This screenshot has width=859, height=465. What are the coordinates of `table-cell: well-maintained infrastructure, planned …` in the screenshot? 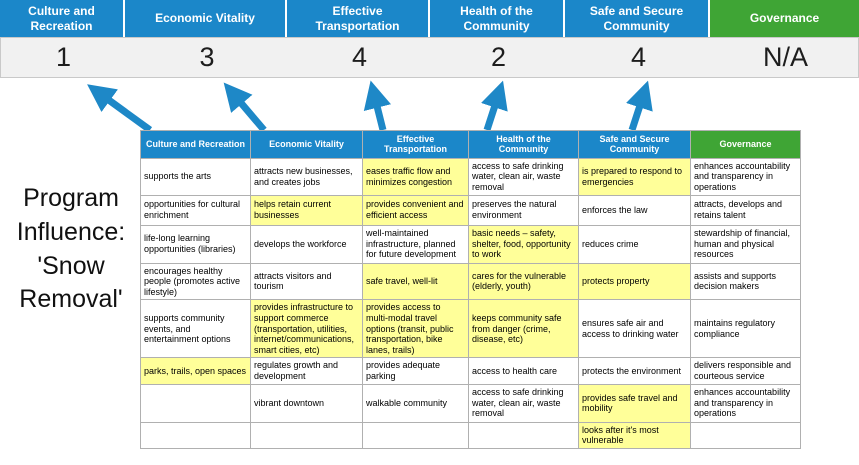 It's located at (415, 244).